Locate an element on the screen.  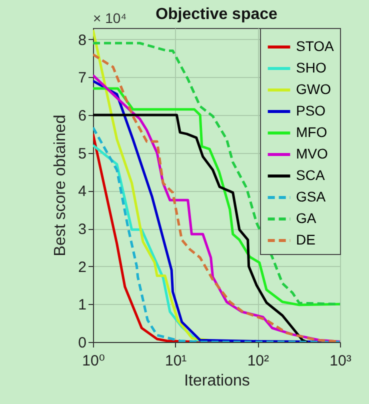
y-tick-label: 8 is located at coordinates (82, 40).